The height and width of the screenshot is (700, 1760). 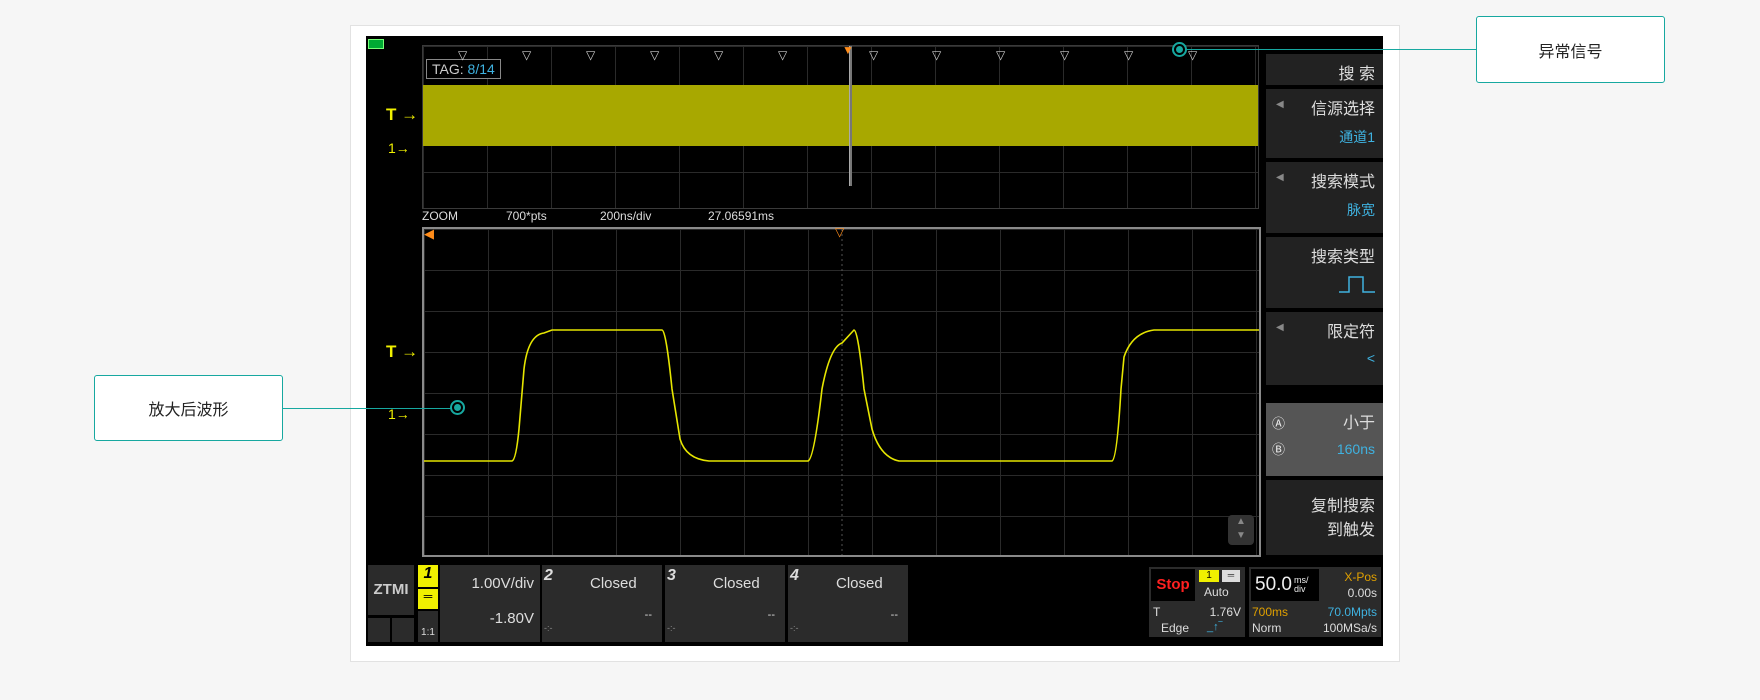 I want to click on ch3-panel: 3 Closed -- -:-, so click(x=725, y=603).